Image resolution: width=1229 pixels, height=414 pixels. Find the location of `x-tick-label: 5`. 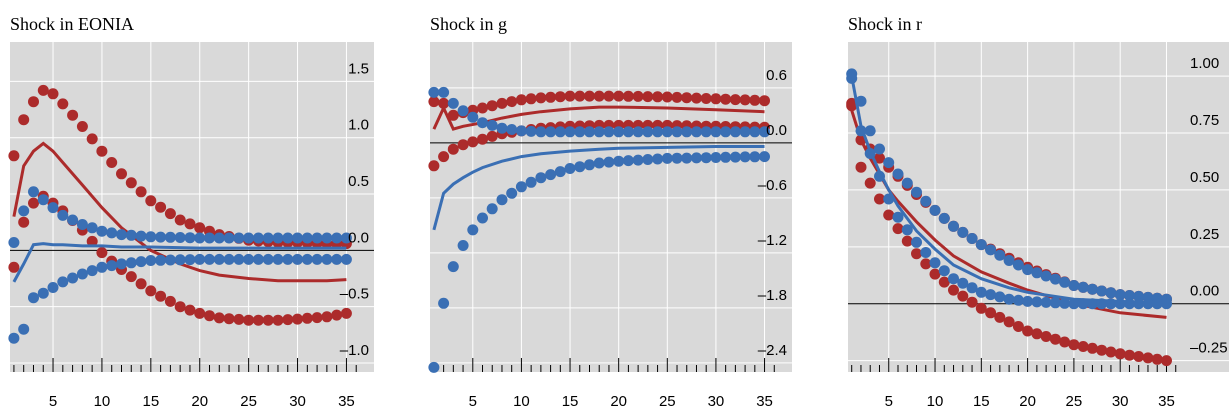

x-tick-label: 5 is located at coordinates (473, 401).